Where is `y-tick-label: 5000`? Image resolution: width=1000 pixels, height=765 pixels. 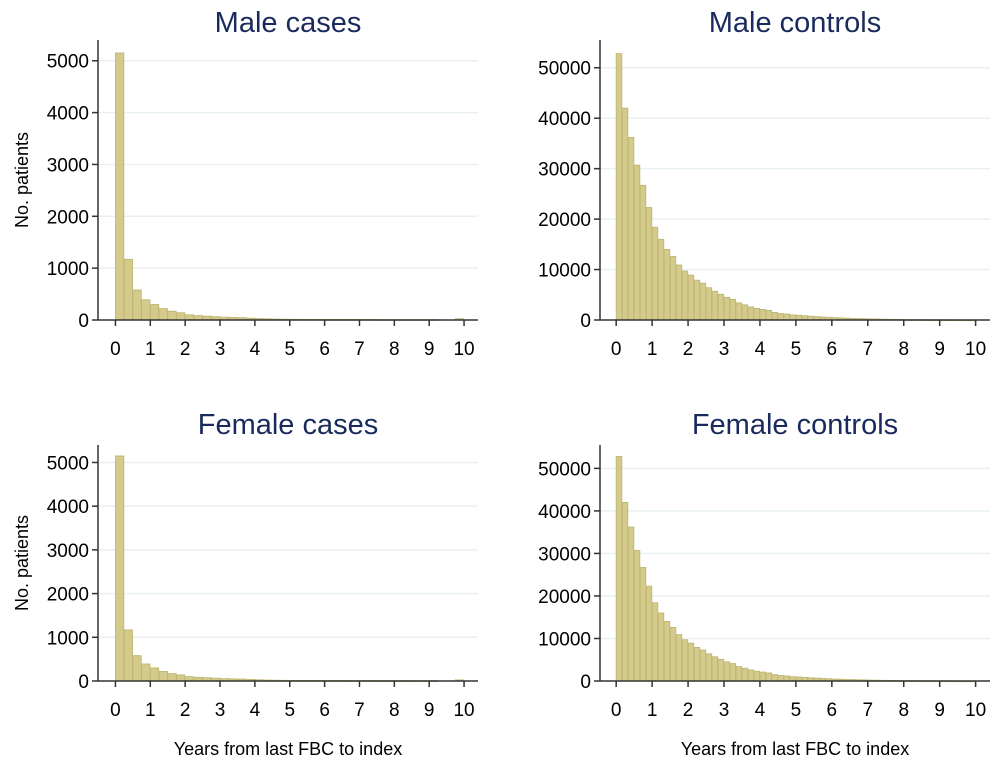 y-tick-label: 5000 is located at coordinates (68, 62).